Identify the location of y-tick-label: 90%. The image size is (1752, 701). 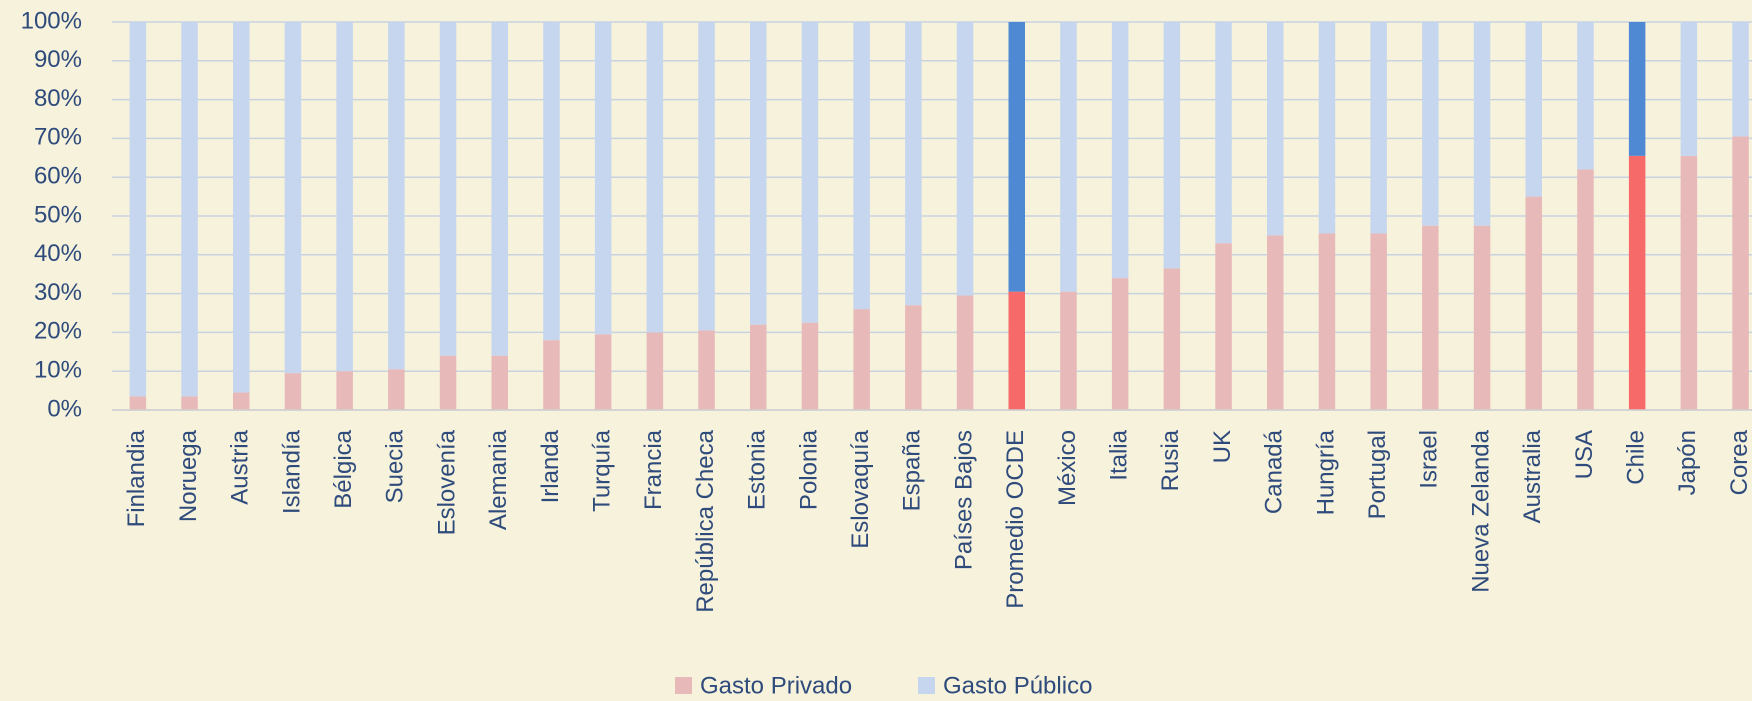
(58, 59).